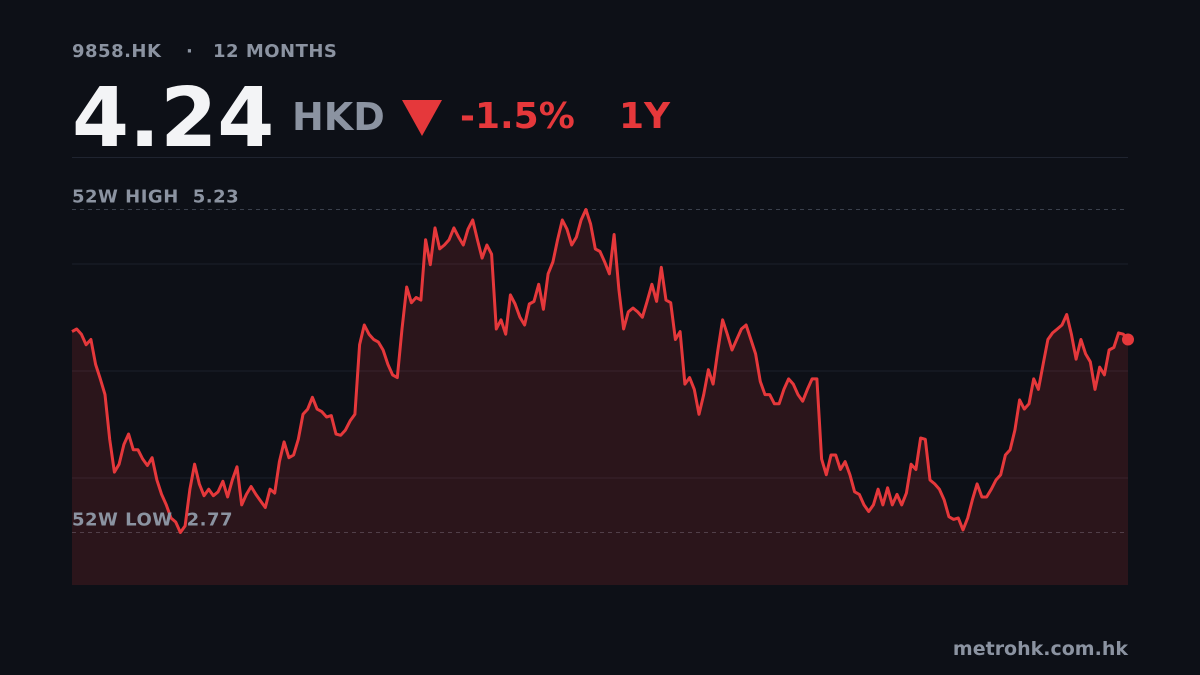 Image resolution: width=1200 pixels, height=675 pixels. Describe the element at coordinates (125, 197) in the screenshot. I see `ref-label: 52W HIGH` at that location.